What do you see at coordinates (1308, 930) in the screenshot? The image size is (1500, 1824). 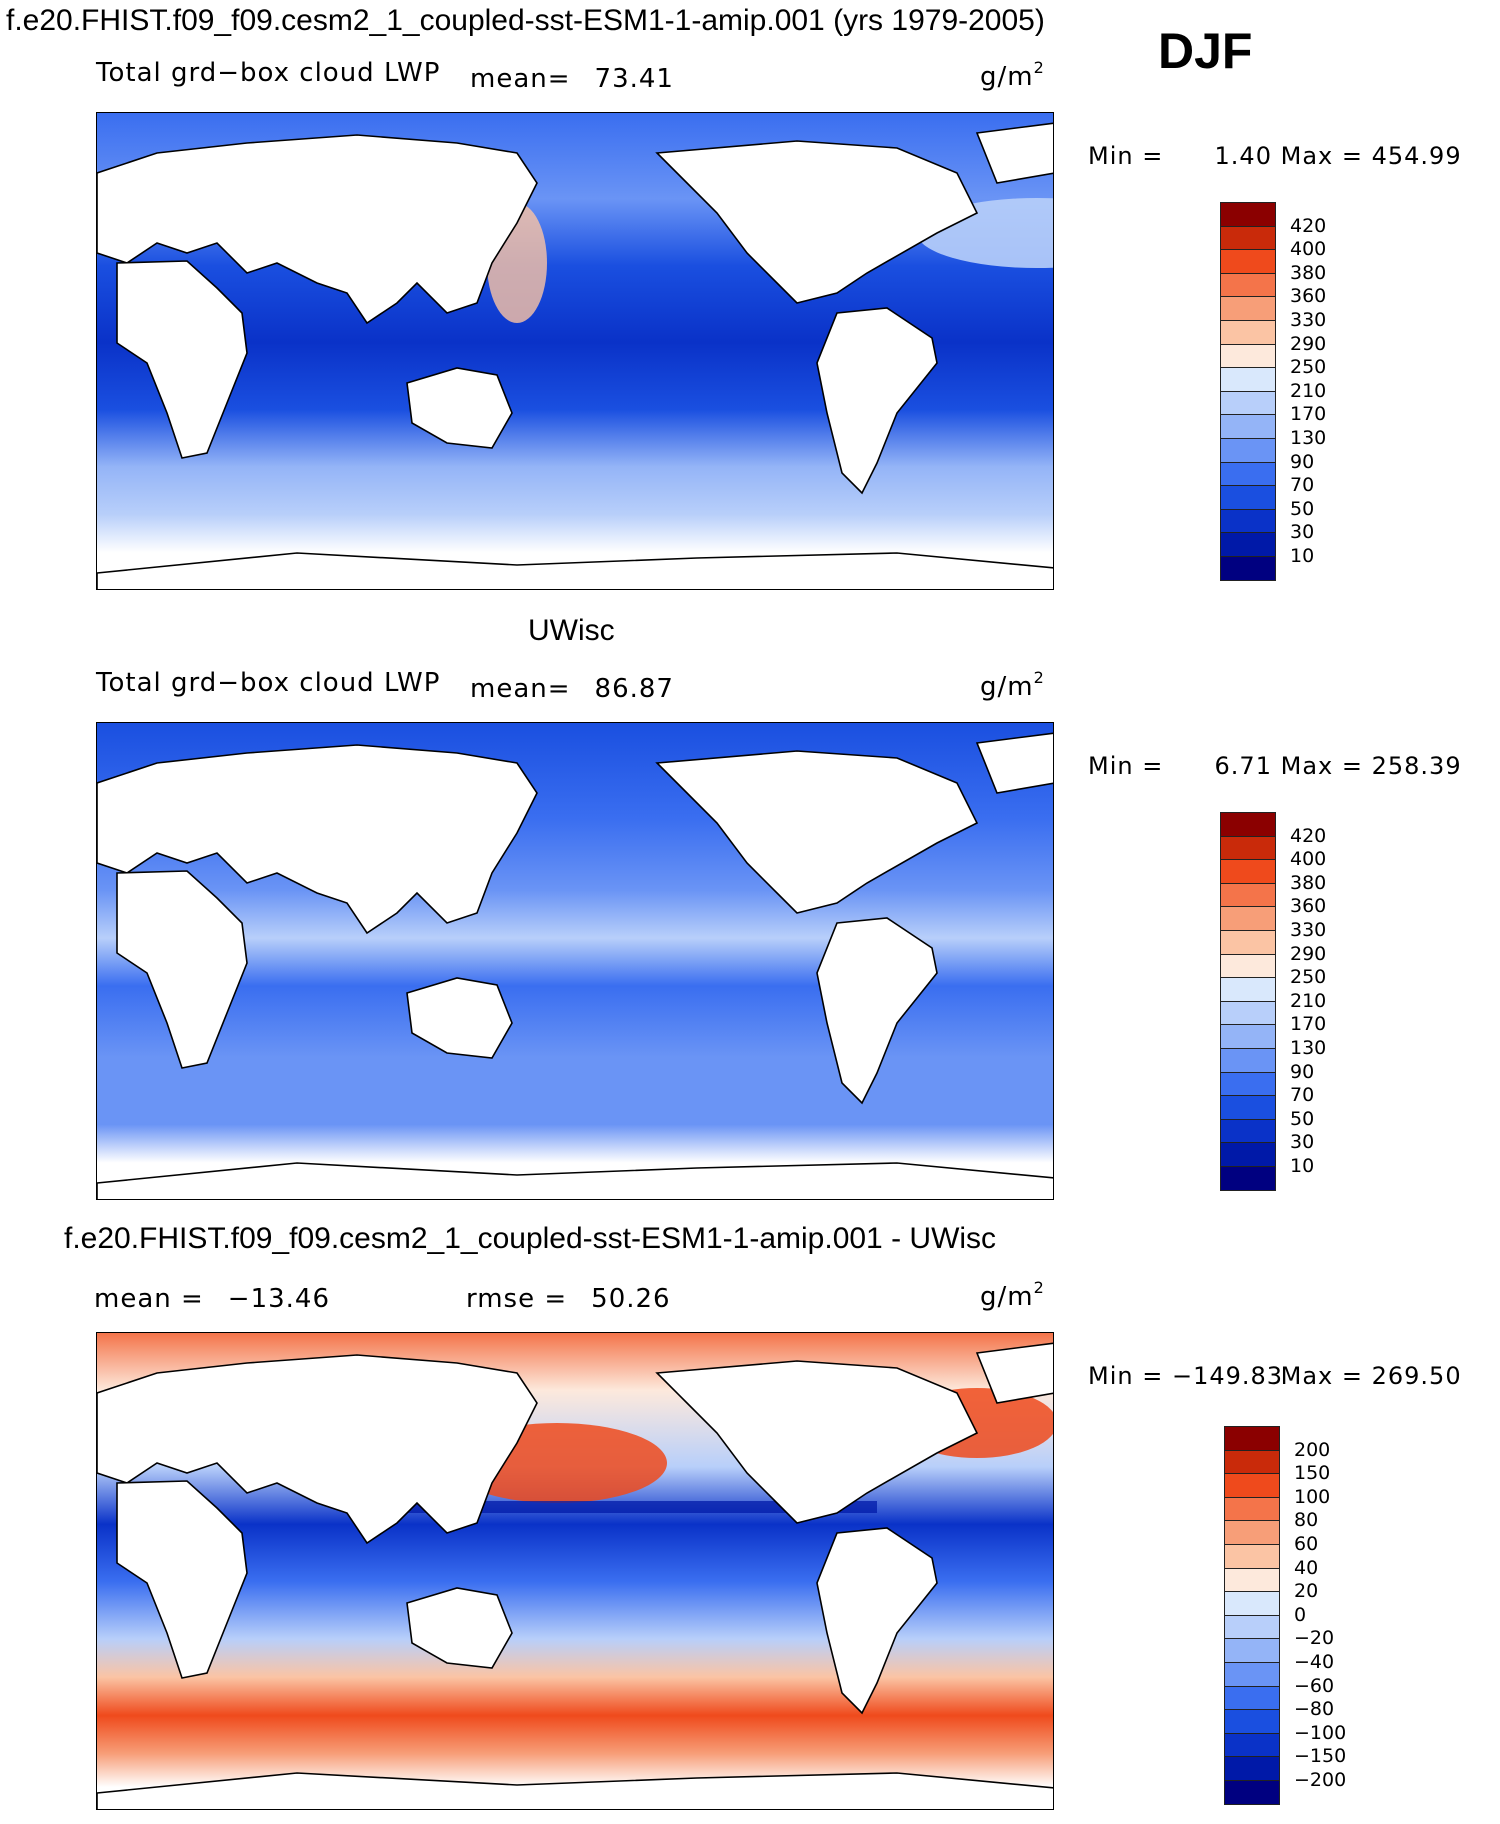 I see `colorbar-label: 330` at bounding box center [1308, 930].